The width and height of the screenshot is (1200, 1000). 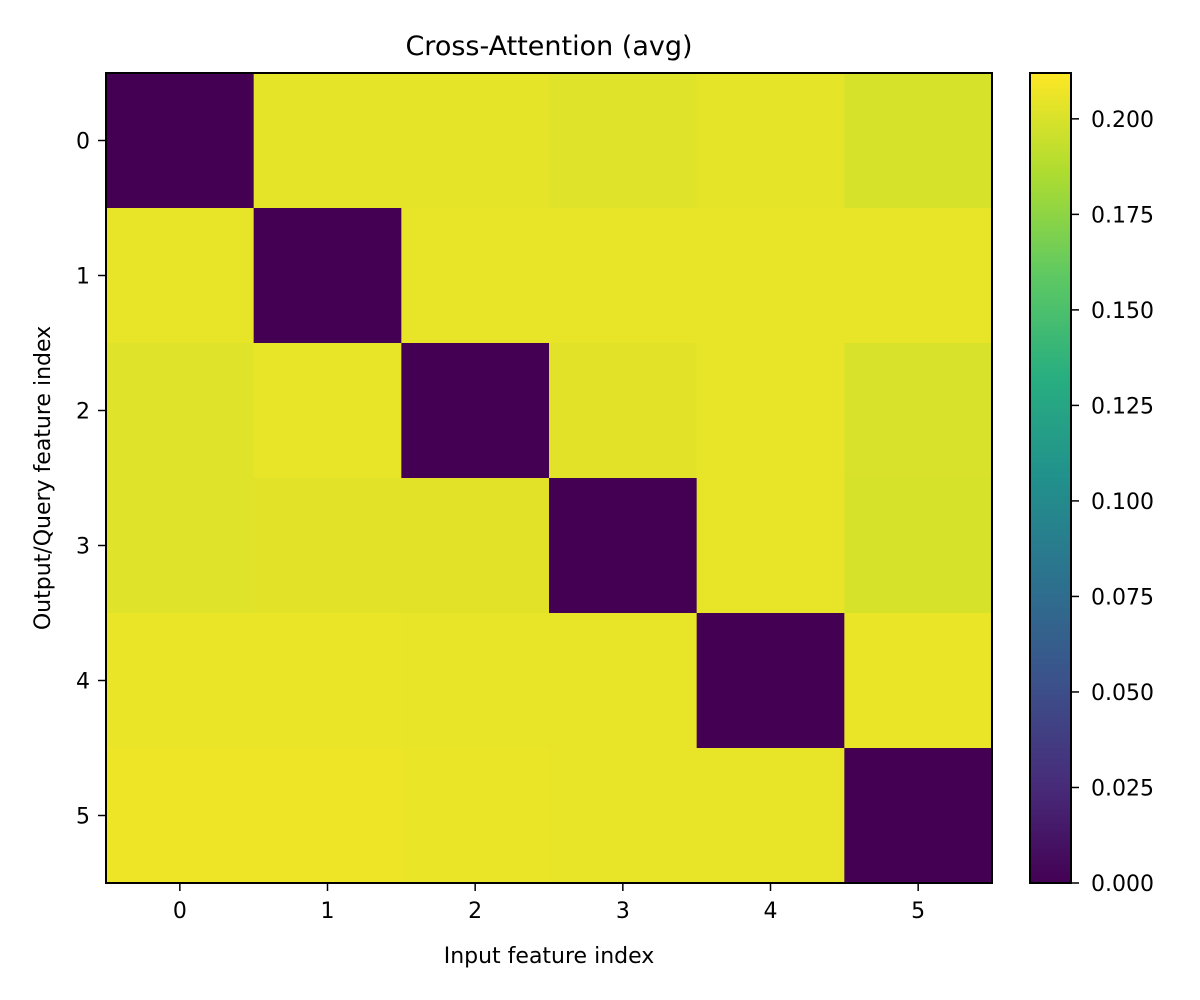 I want to click on y-tick-label: 0, so click(x=83, y=142).